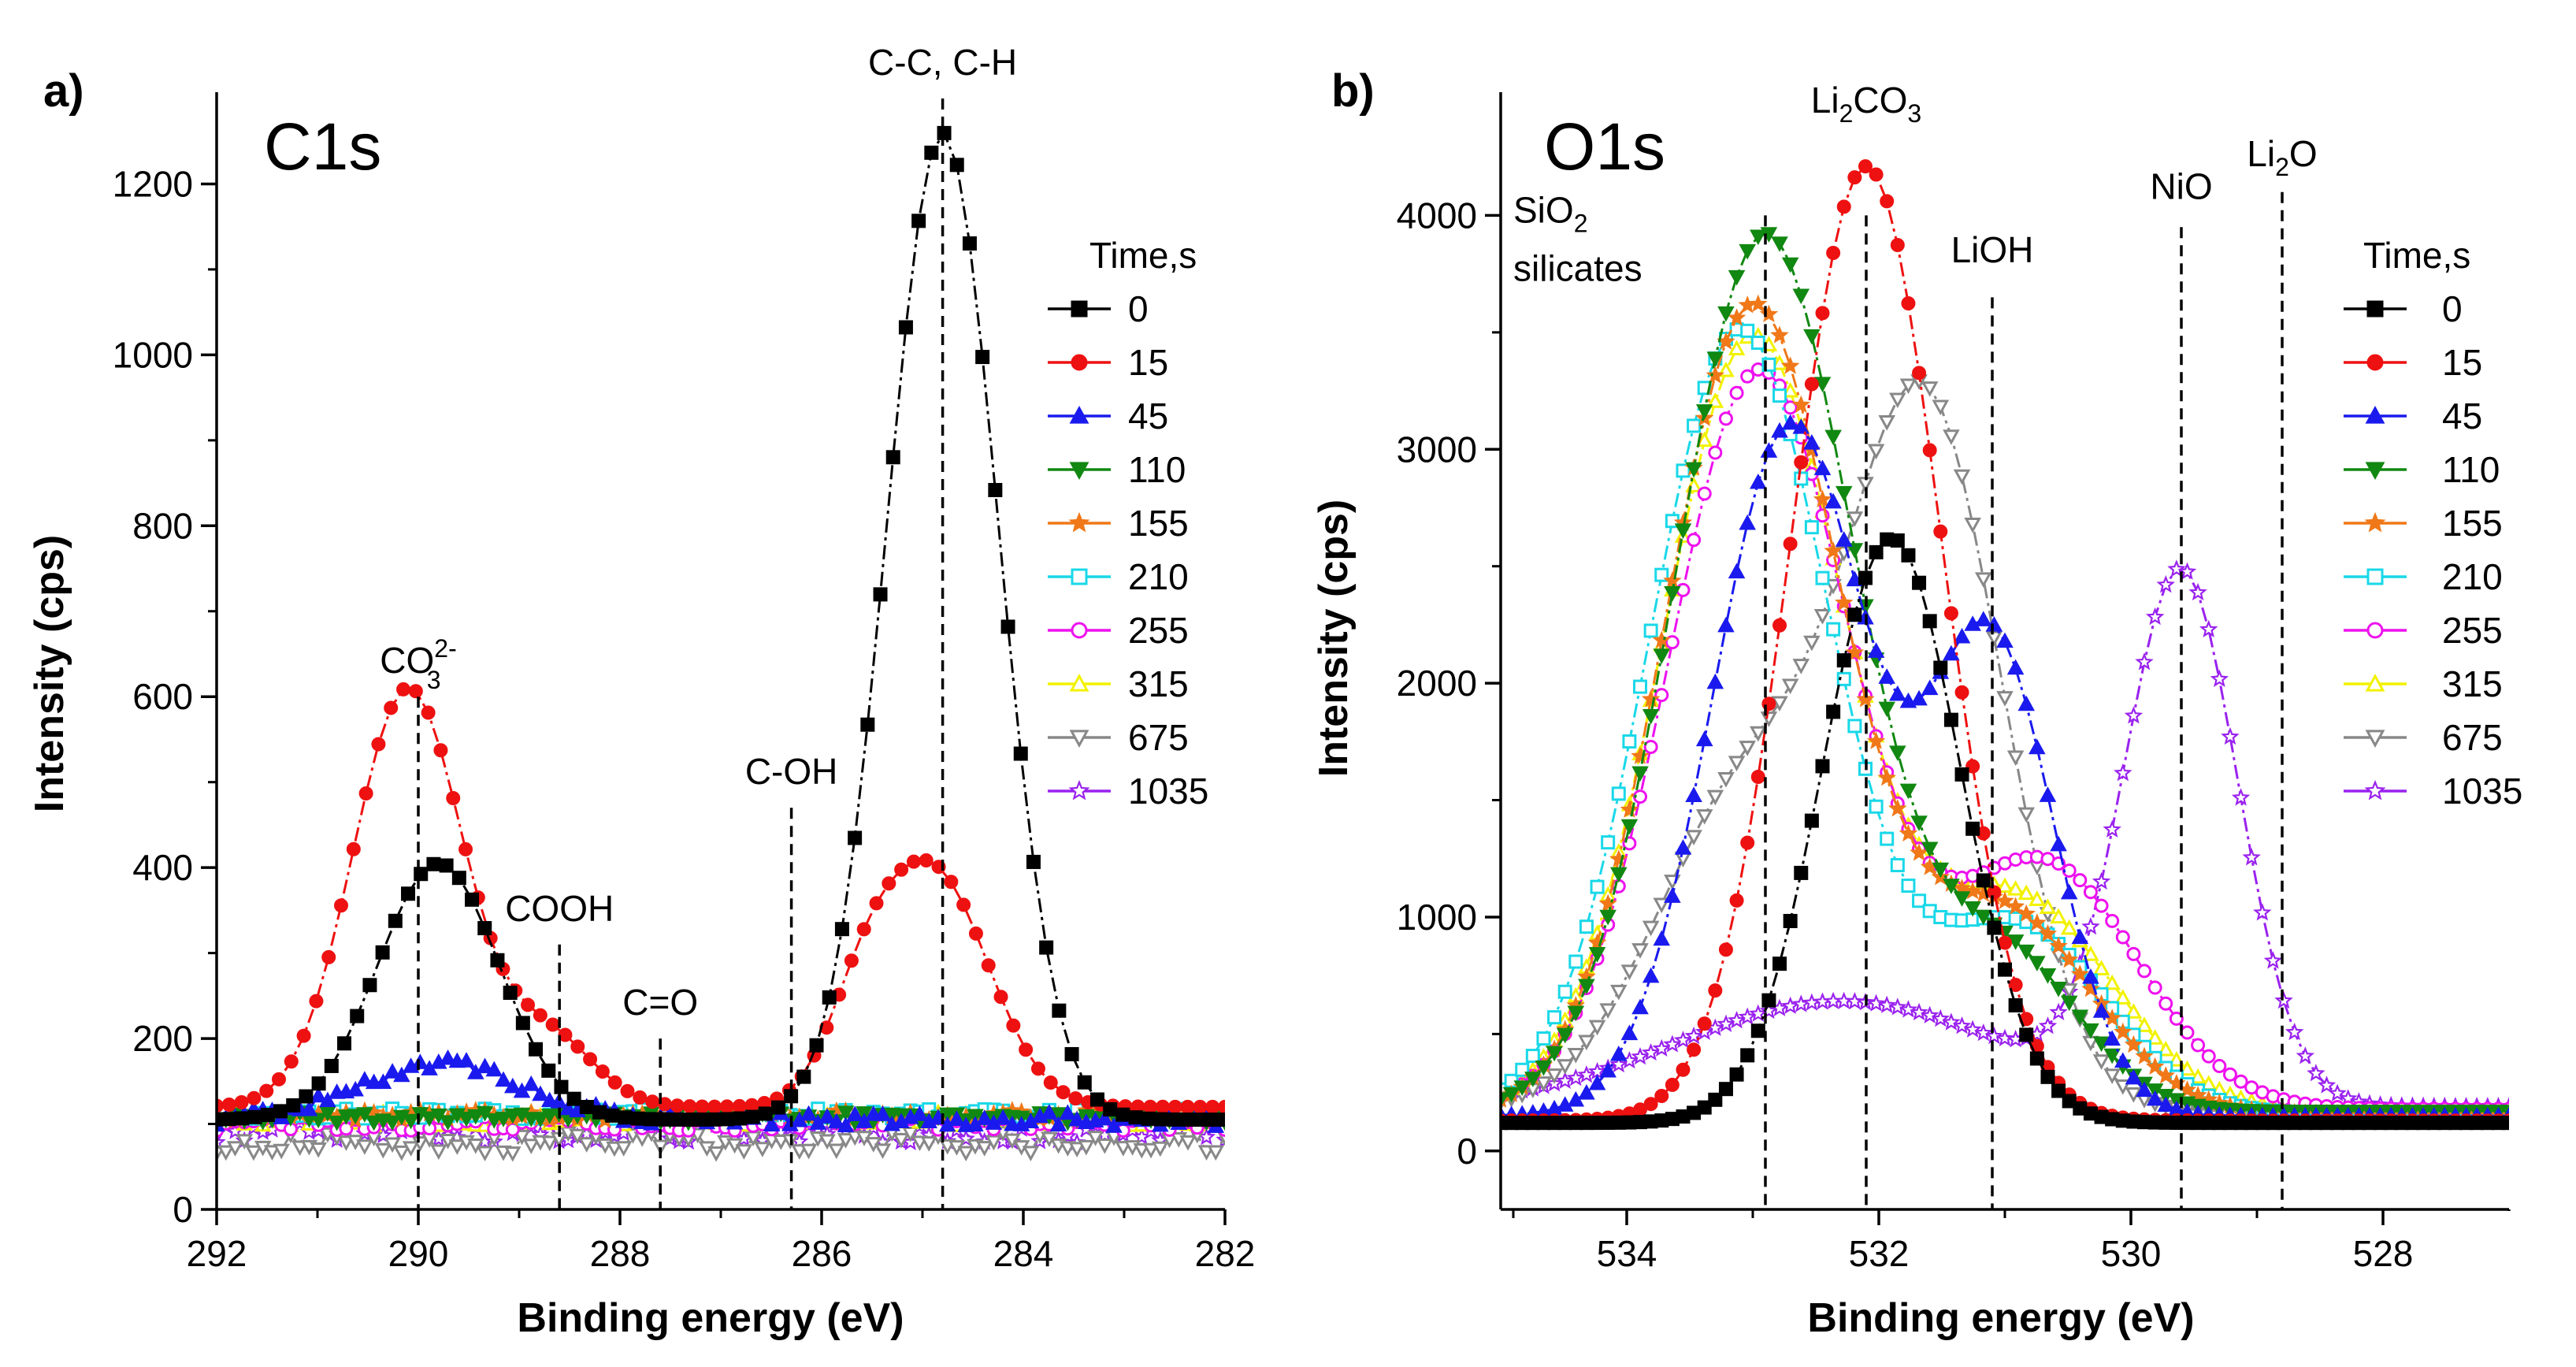  I want to click on y-tick-label: 1200, so click(153, 183).